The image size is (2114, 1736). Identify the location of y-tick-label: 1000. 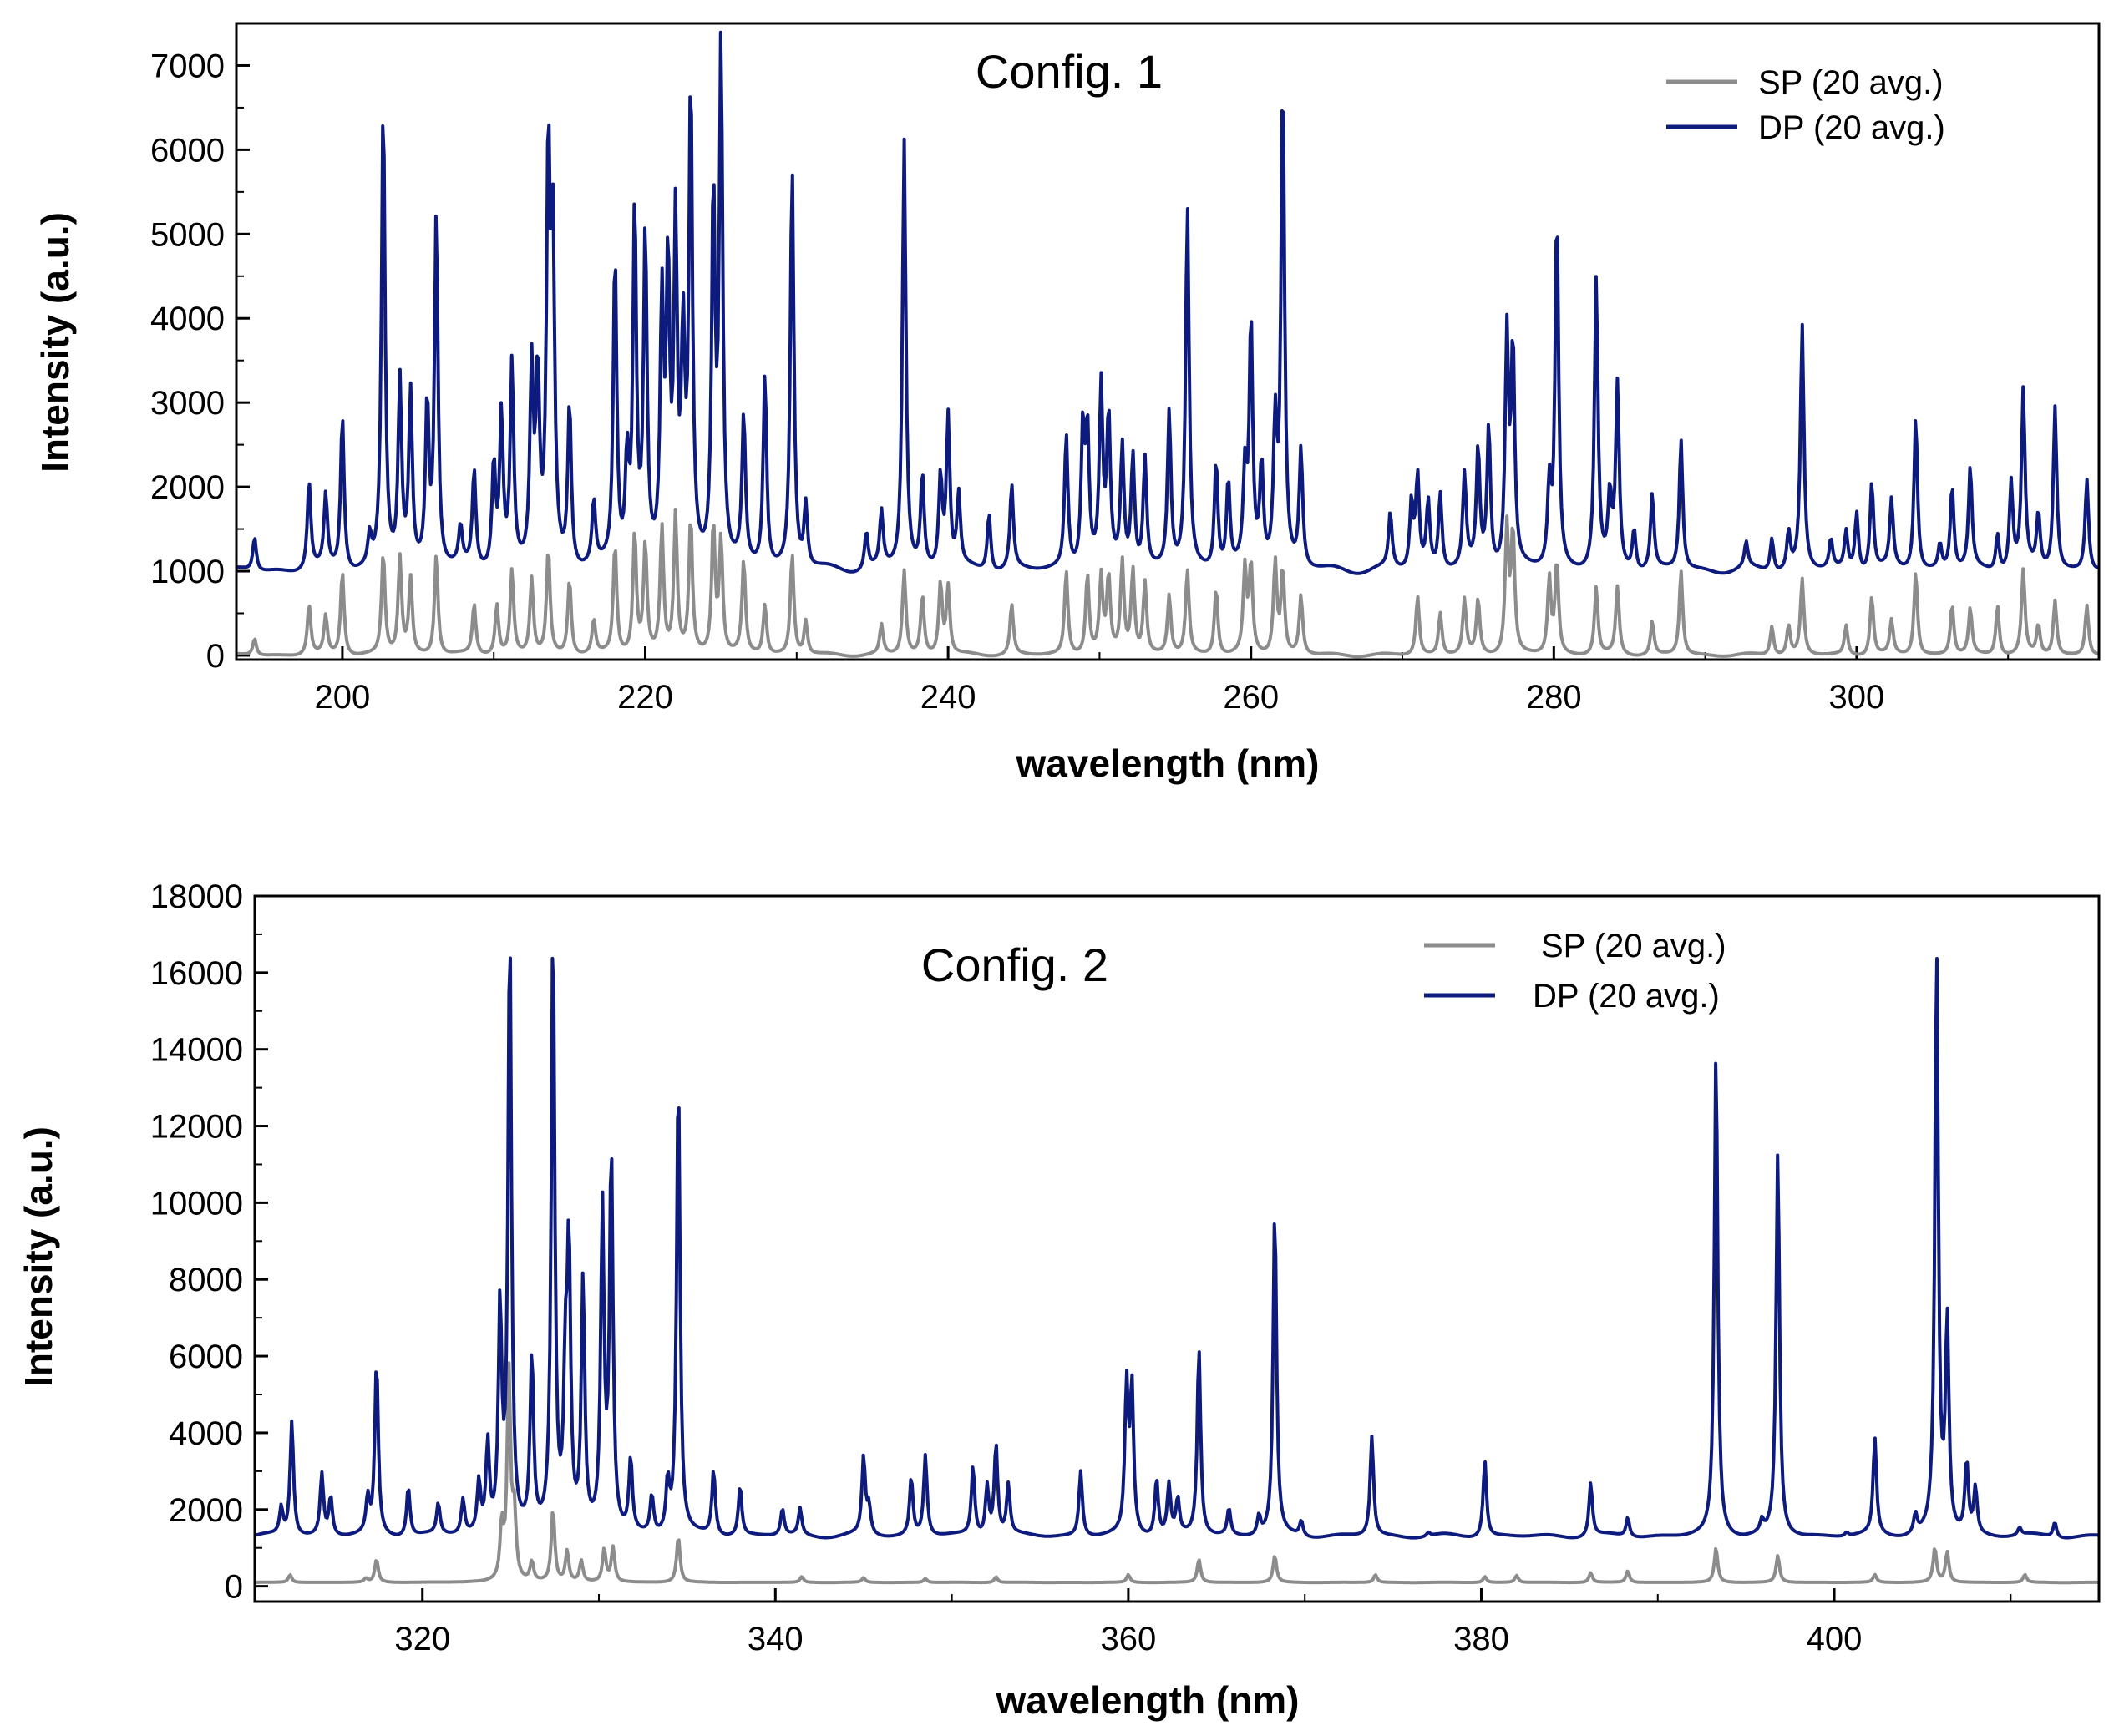
(187, 572).